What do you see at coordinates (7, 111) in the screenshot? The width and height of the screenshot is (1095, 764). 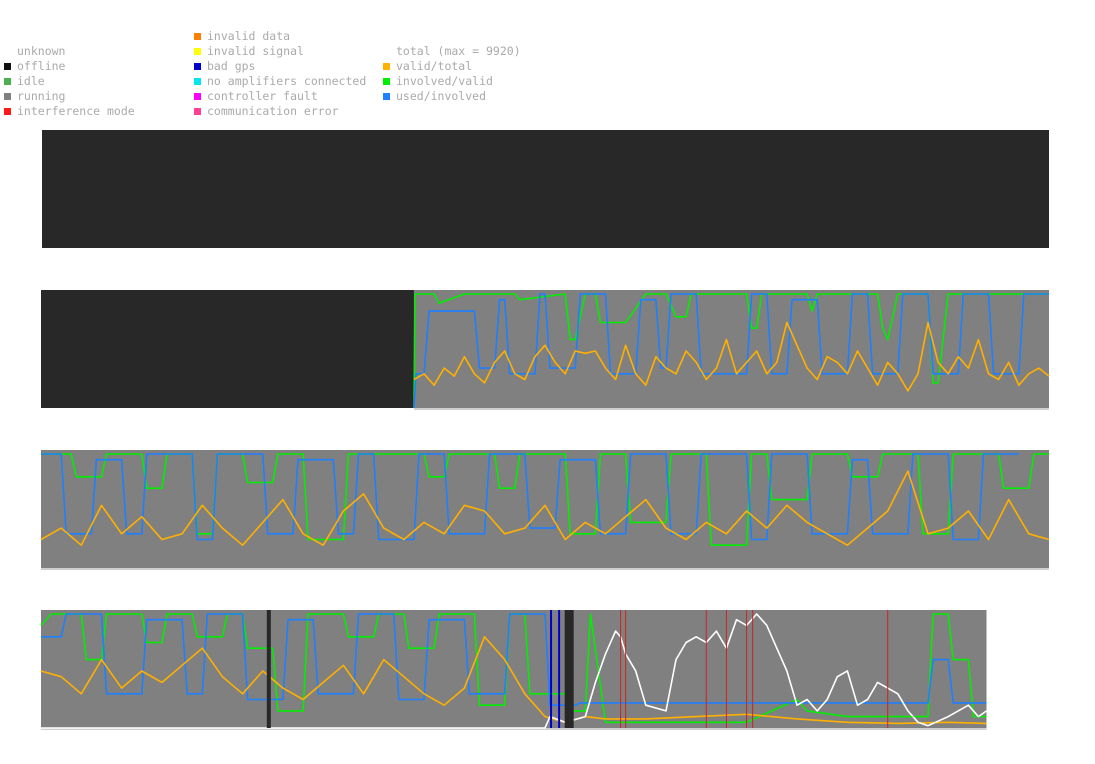 I see `interference-swatch` at bounding box center [7, 111].